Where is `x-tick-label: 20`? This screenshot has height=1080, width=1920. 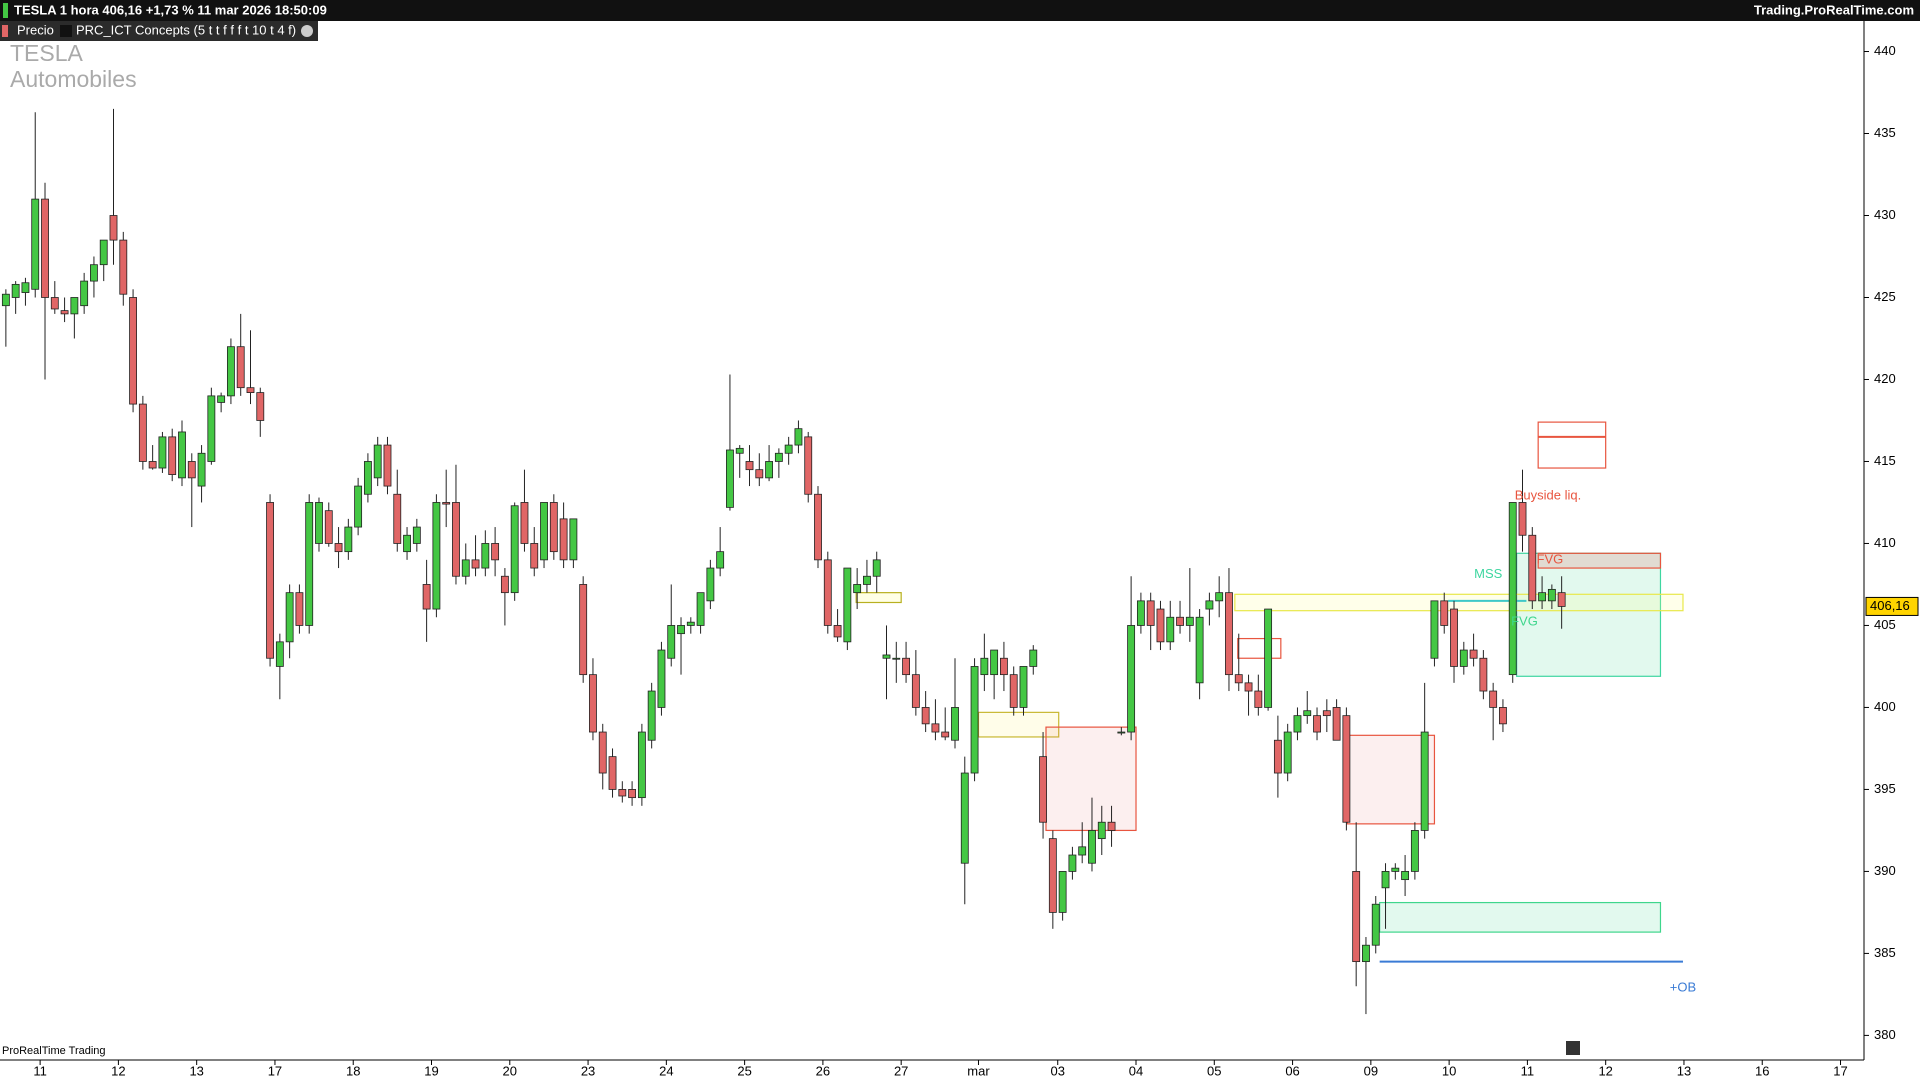 x-tick-label: 20 is located at coordinates (510, 1070).